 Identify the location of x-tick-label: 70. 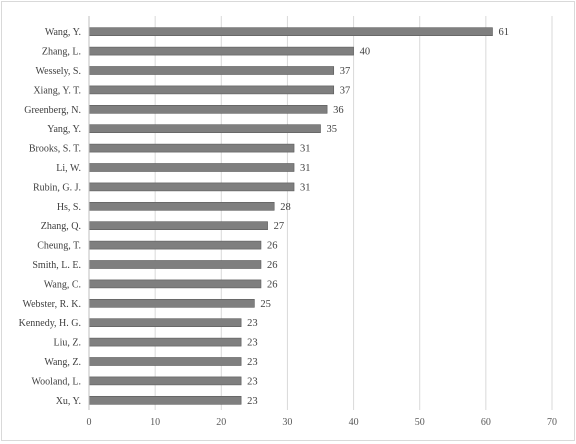
(552, 422).